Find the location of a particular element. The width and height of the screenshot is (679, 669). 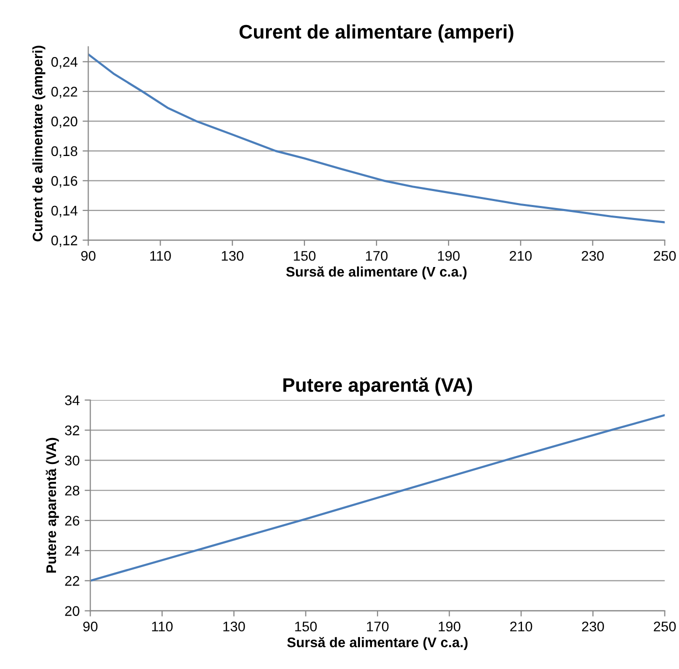

y-tick-label: 34 is located at coordinates (72, 400).